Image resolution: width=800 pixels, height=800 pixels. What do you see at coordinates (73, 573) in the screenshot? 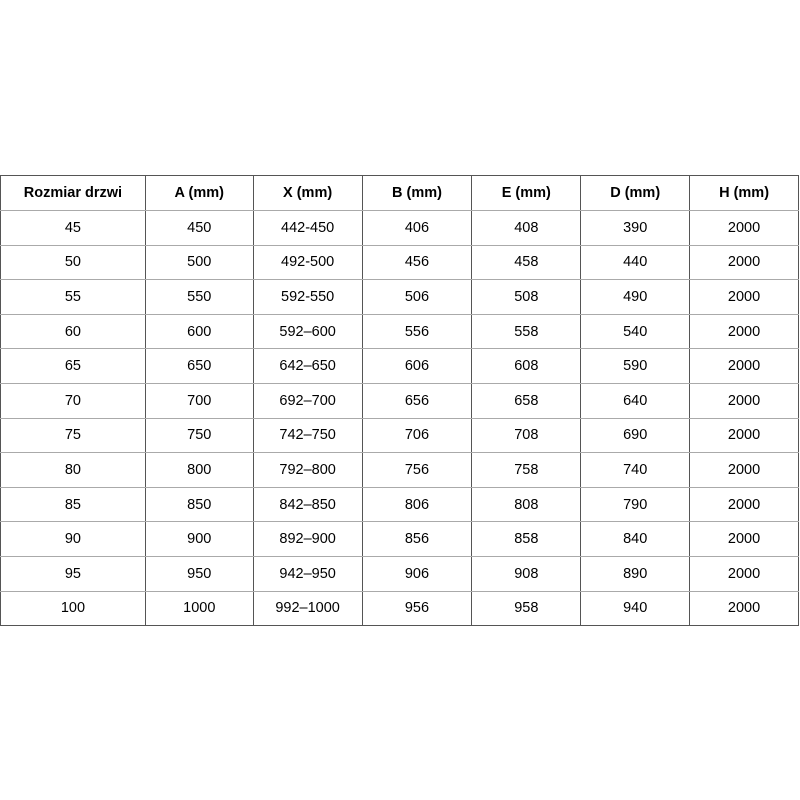
I see `table-cell: 95` at bounding box center [73, 573].